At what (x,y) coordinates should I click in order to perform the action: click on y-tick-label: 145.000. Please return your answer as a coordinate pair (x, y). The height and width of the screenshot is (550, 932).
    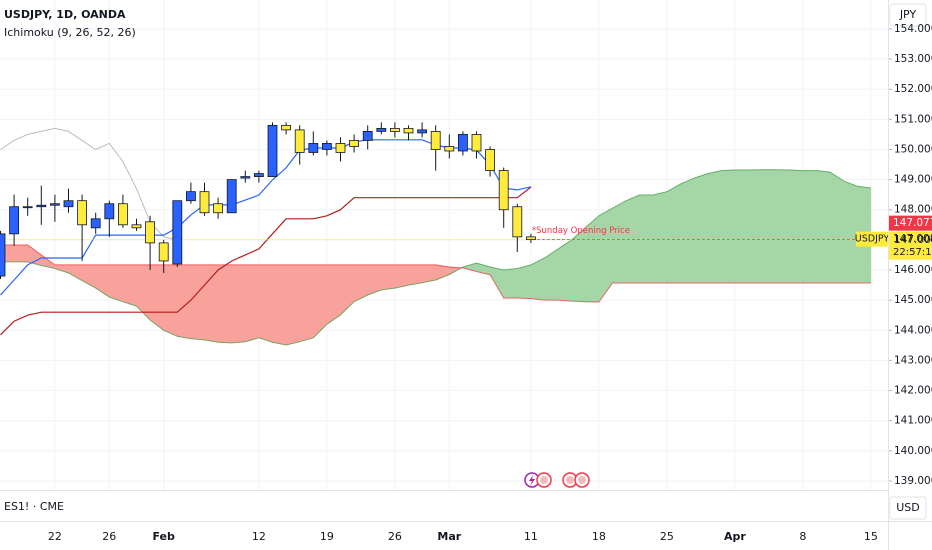
    Looking at the image, I should click on (913, 300).